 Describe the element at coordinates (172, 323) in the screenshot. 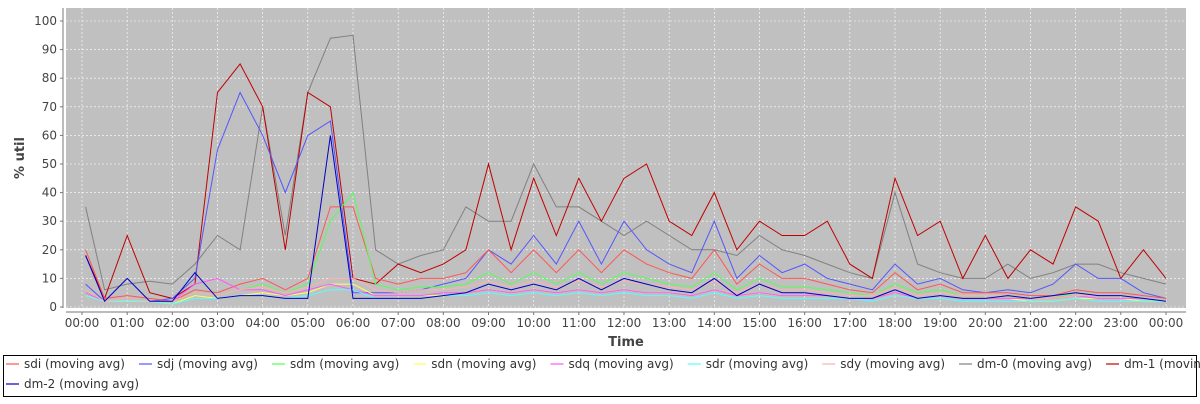

I see `x-tick-label: 02:00` at that location.